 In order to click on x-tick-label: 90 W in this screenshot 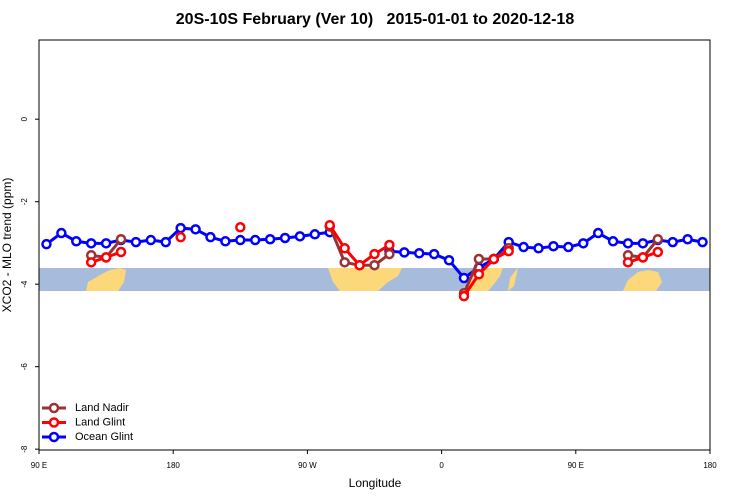, I will do `click(307, 465)`.